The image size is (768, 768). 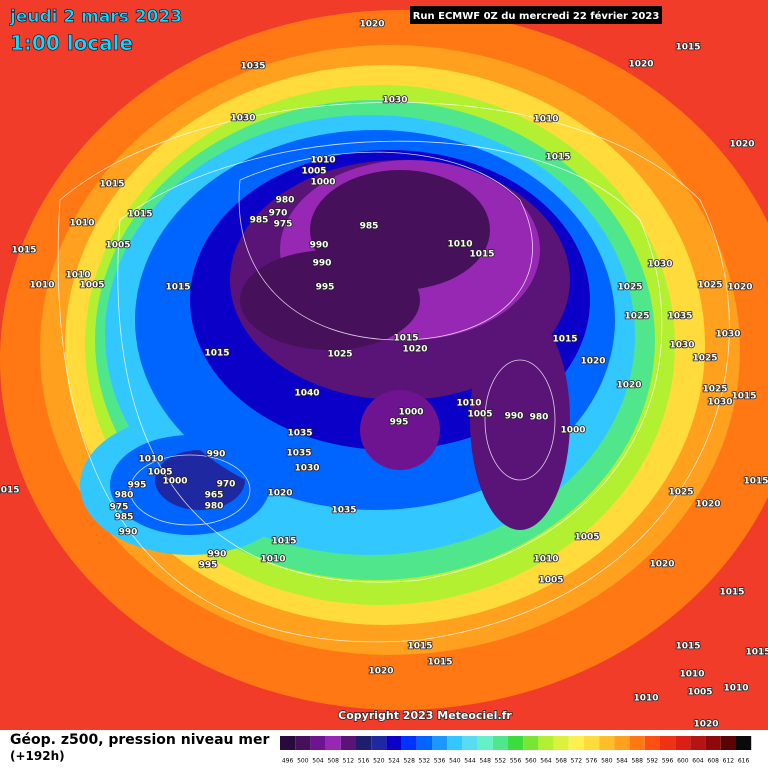 What do you see at coordinates (577, 761) in the screenshot?
I see `colorbar-label: 572` at bounding box center [577, 761].